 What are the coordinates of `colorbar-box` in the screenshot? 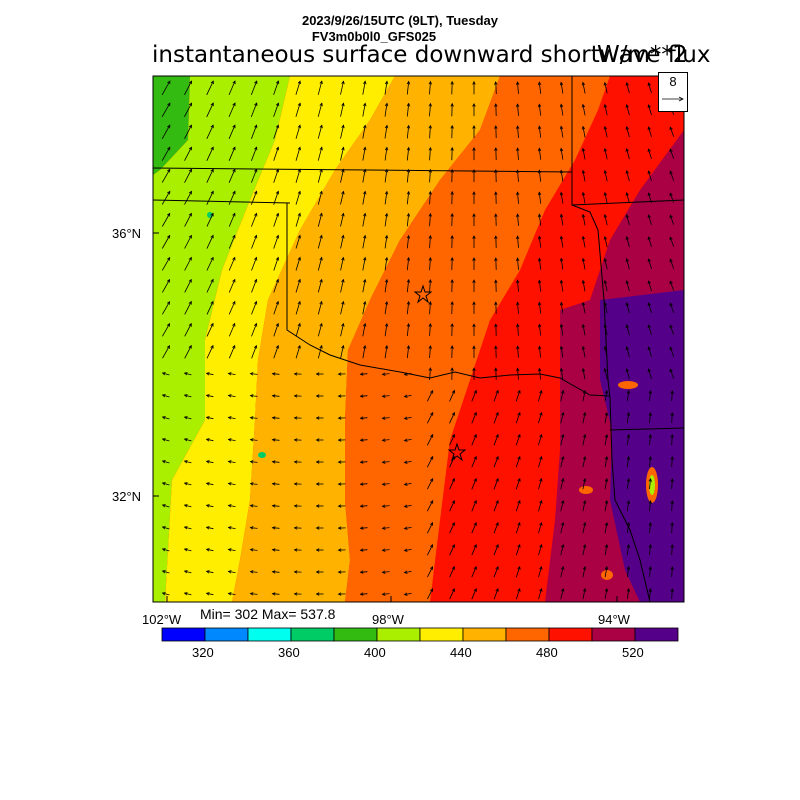 It's located at (484, 634).